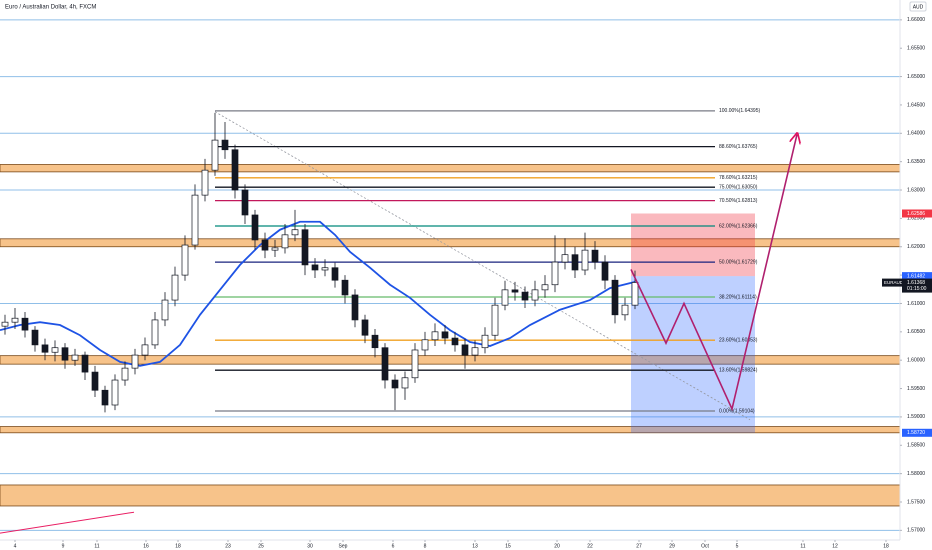  I want to click on y-tick-label: 1.60000, so click(916, 361).